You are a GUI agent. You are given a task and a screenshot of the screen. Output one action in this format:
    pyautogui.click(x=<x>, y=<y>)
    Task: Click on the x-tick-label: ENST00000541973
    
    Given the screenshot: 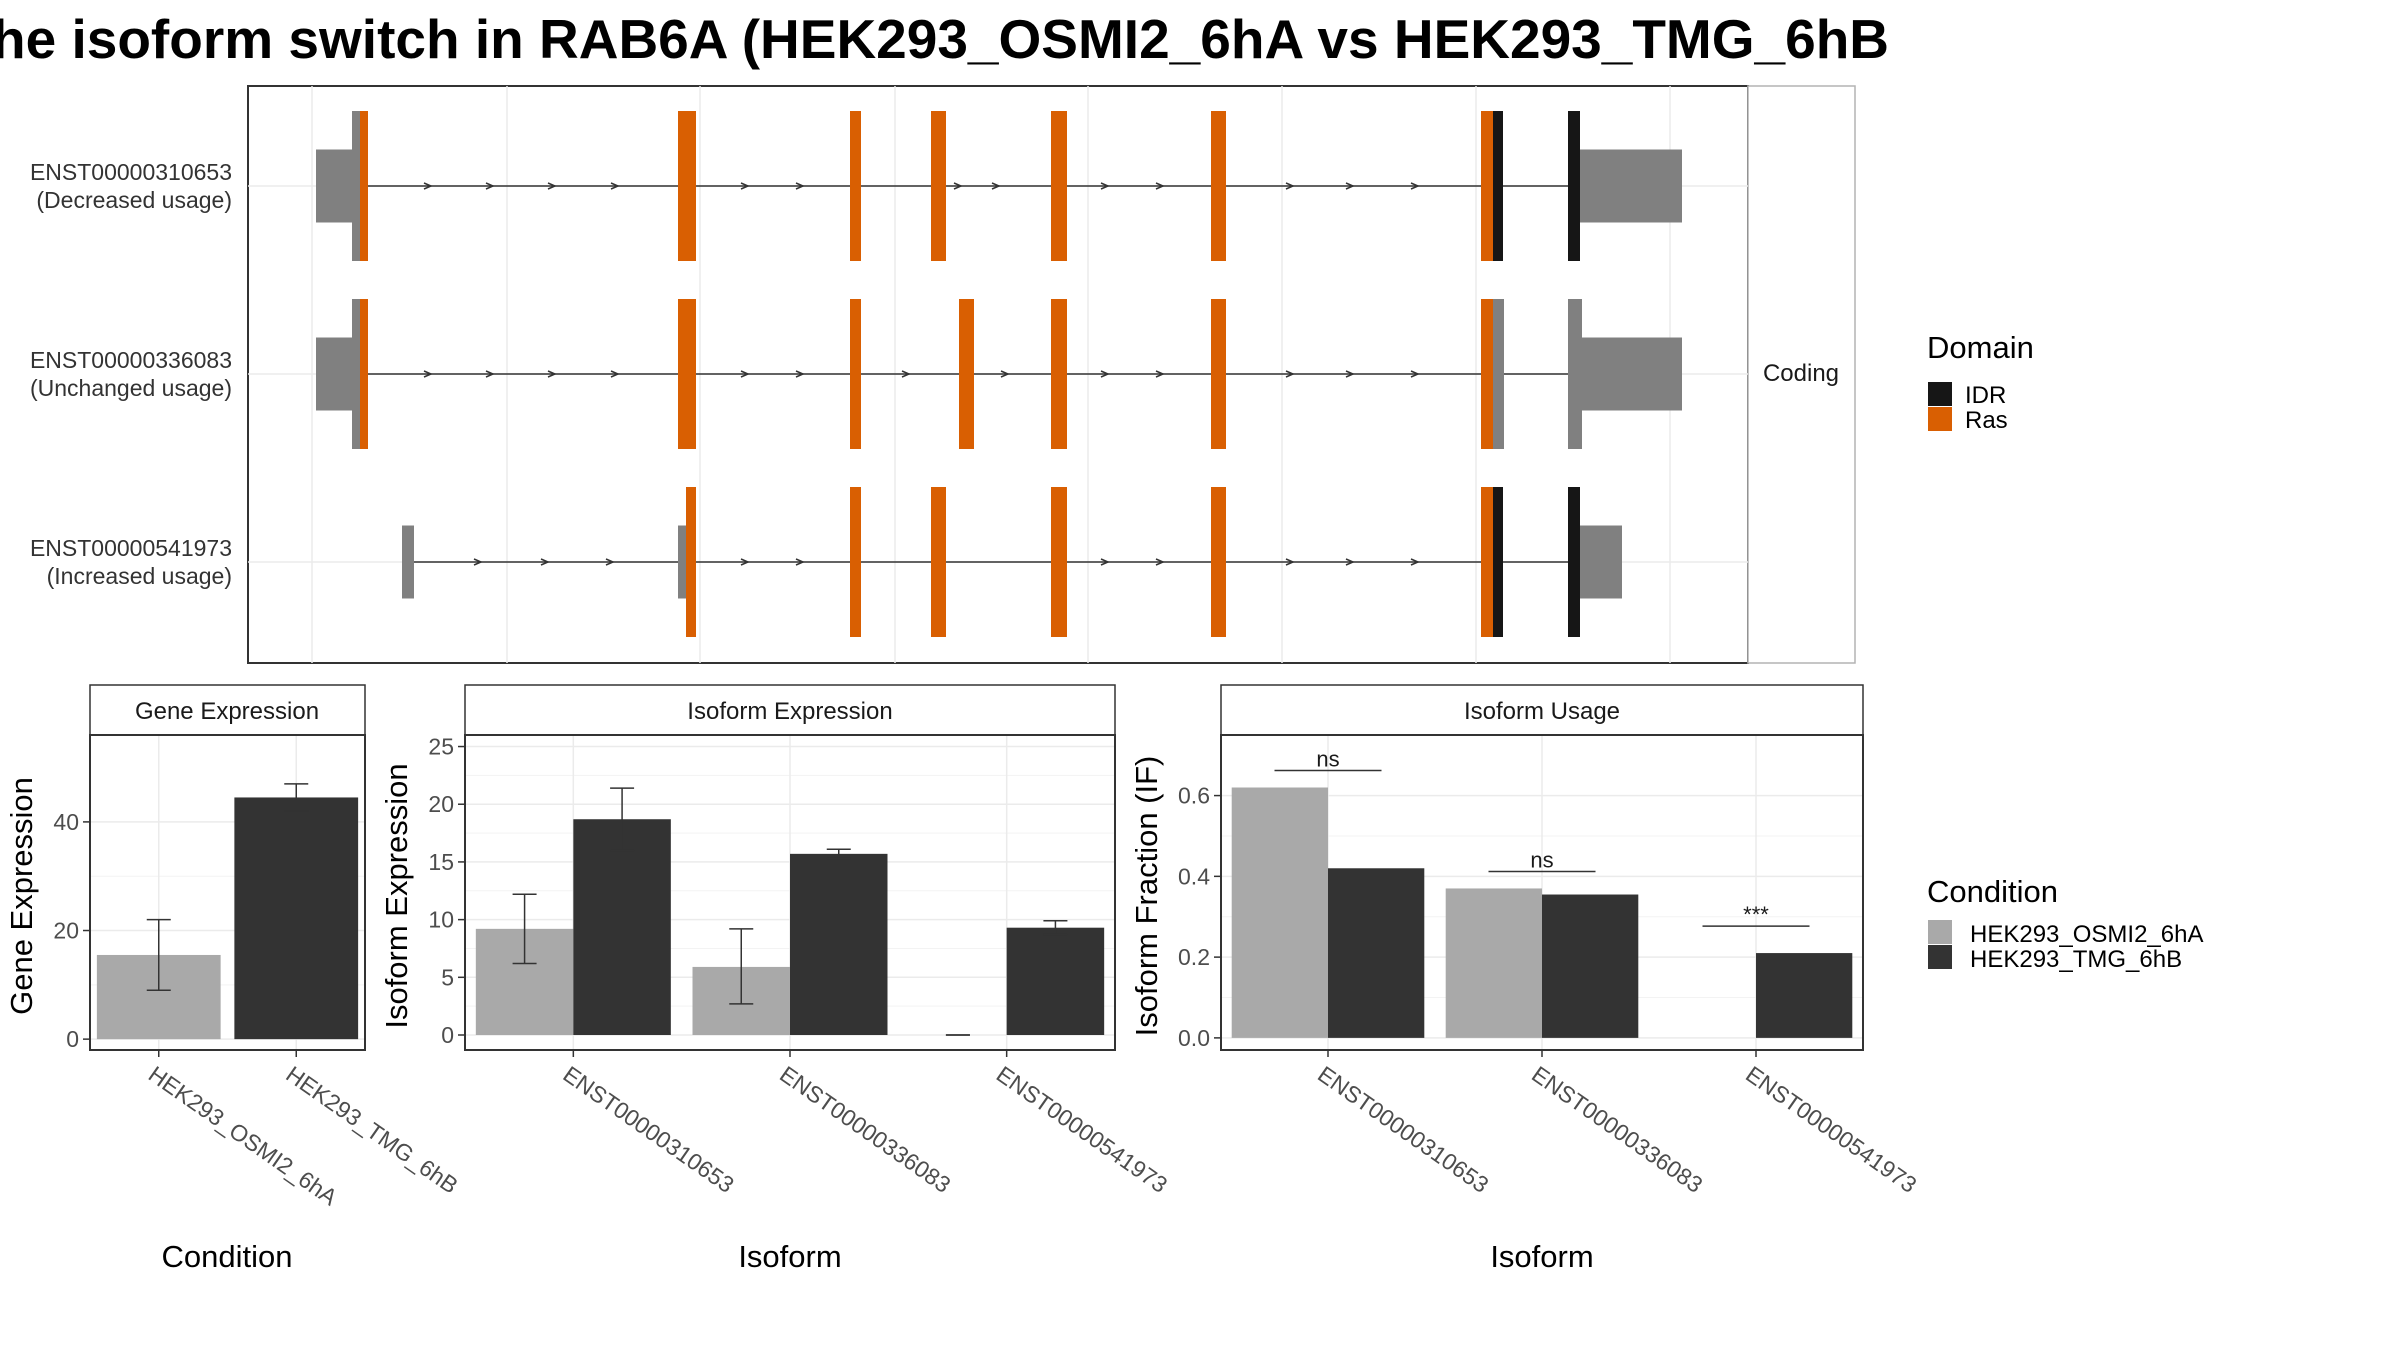 What is the action you would take?
    pyautogui.click(x=1082, y=1129)
    